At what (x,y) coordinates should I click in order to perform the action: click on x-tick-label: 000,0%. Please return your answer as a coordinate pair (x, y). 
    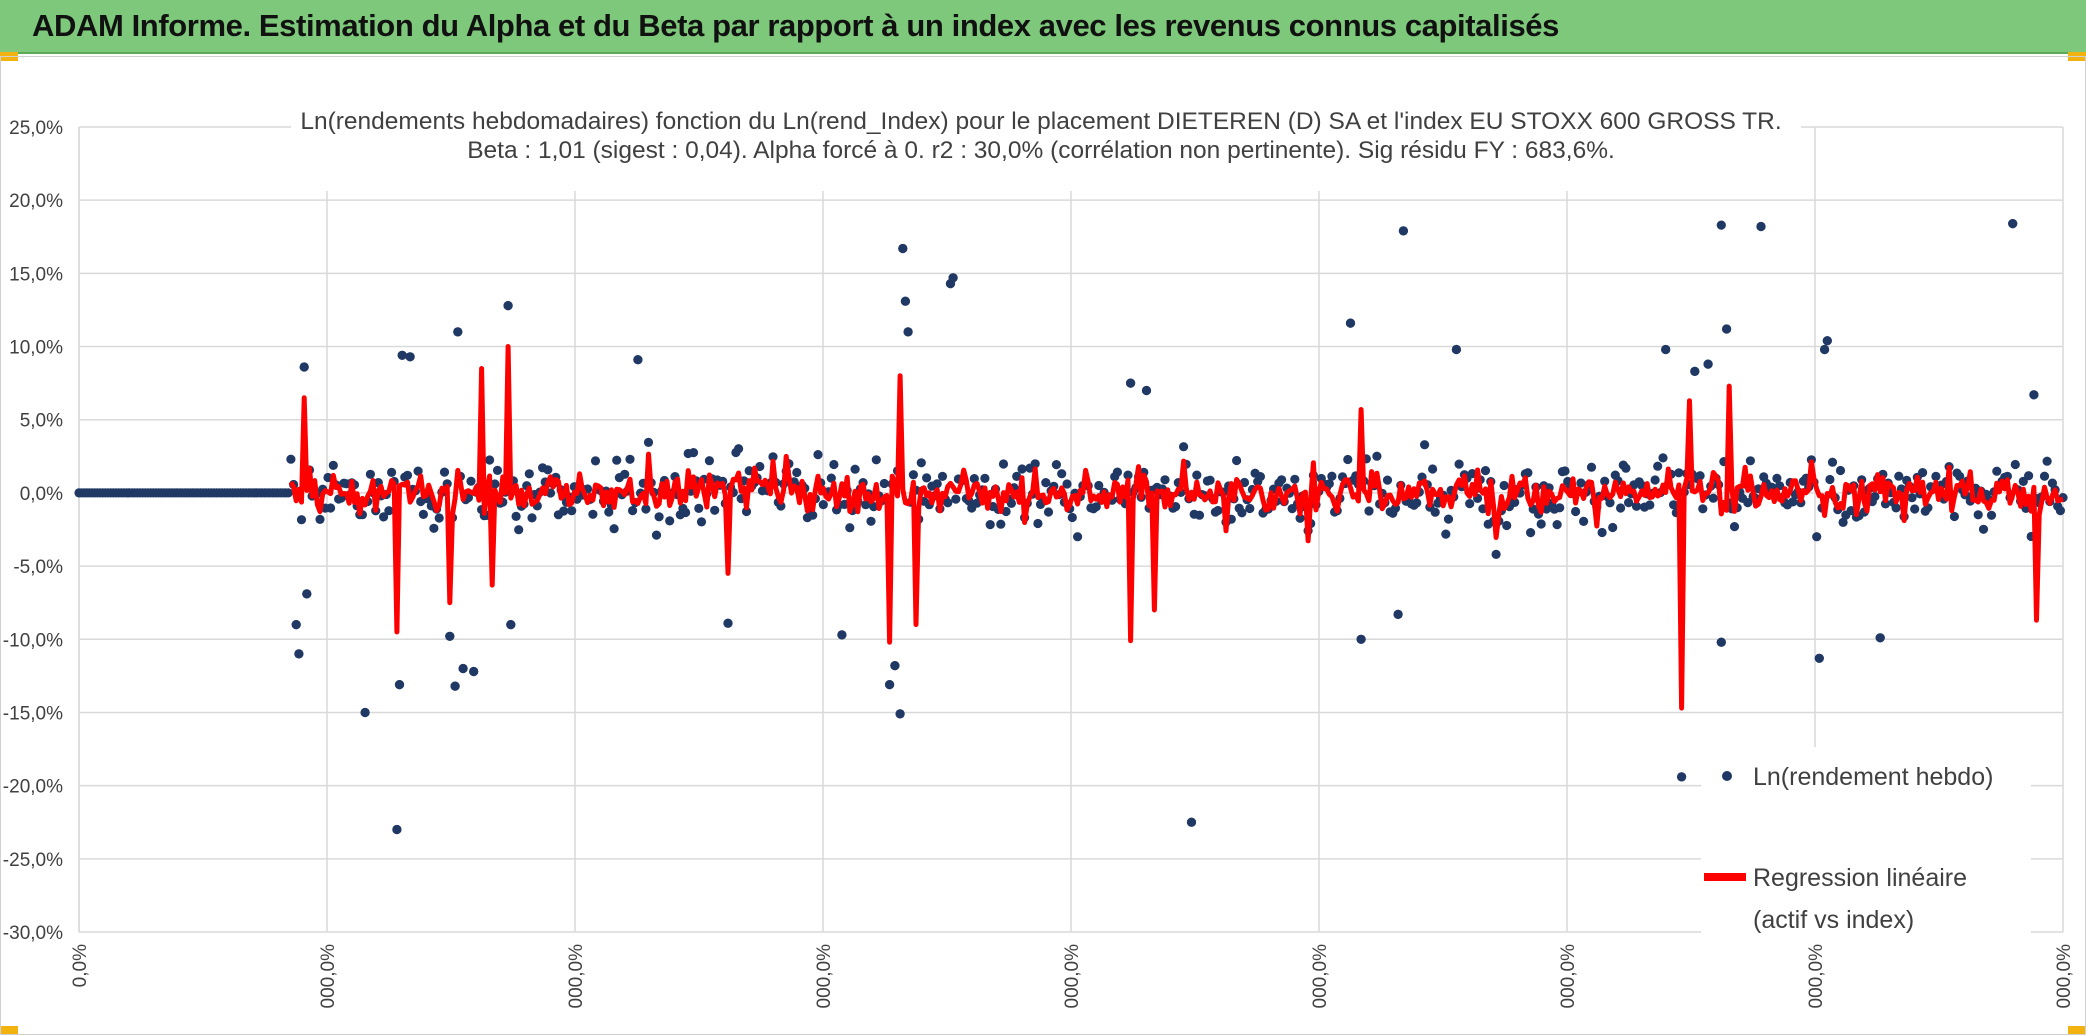
    Looking at the image, I should click on (1568, 976).